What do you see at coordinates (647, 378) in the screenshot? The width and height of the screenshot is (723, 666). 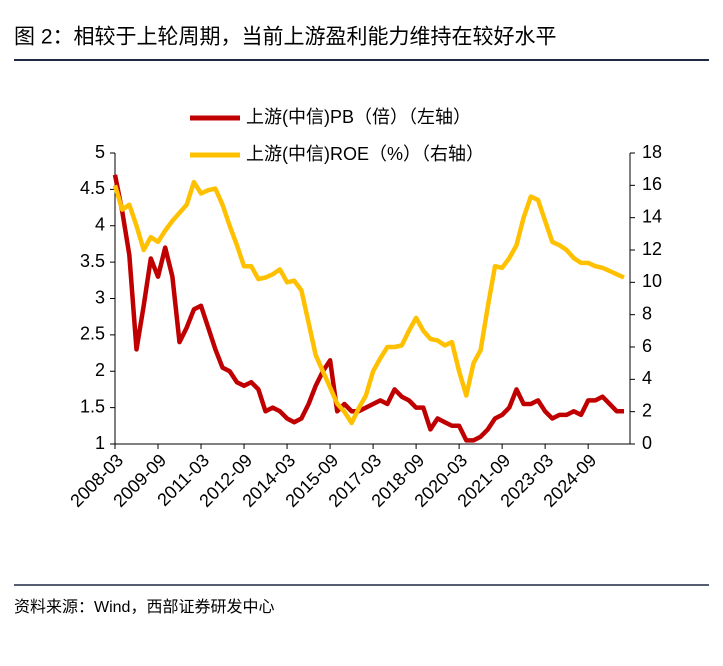 I see `y2-tick-label: 4` at bounding box center [647, 378].